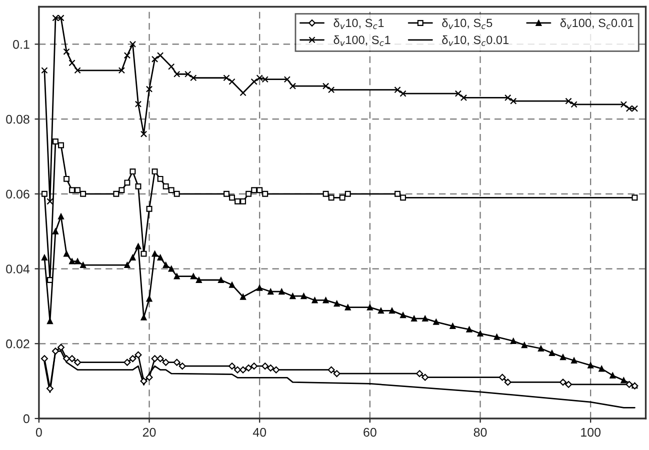 Image resolution: width=649 pixels, height=450 pixels. What do you see at coordinates (18, 194) in the screenshot?
I see `y-tick-label: 0.06` at bounding box center [18, 194].